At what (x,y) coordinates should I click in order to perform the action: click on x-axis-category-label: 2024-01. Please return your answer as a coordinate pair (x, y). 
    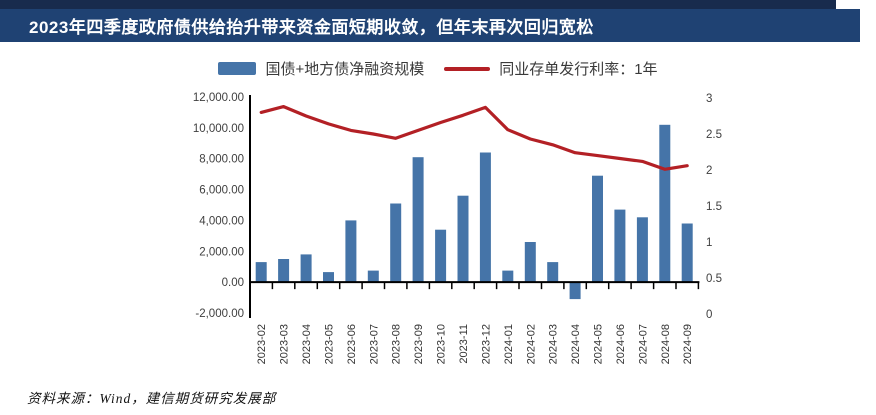
    Looking at the image, I should click on (509, 344).